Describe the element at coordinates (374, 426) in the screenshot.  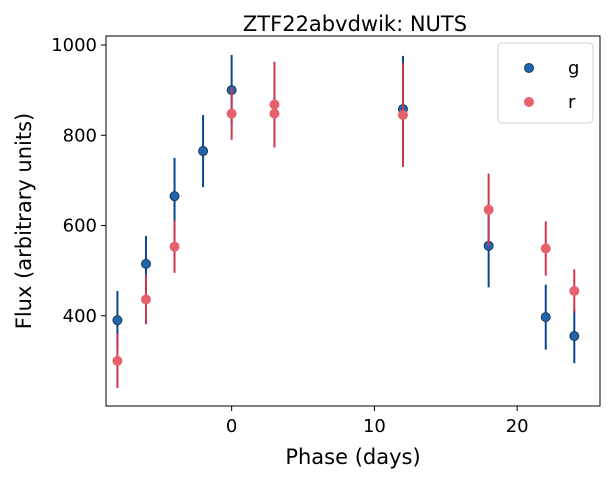
I see `x-tick-label-1: 10` at that location.